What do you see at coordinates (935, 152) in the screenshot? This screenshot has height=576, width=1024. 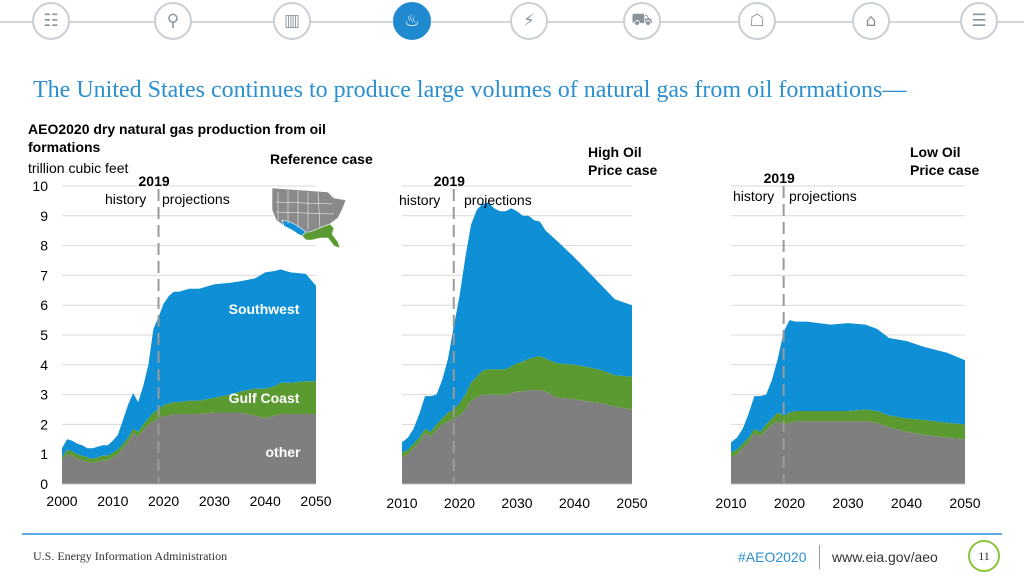 I see `low-oil-title-line1: Low Oil` at bounding box center [935, 152].